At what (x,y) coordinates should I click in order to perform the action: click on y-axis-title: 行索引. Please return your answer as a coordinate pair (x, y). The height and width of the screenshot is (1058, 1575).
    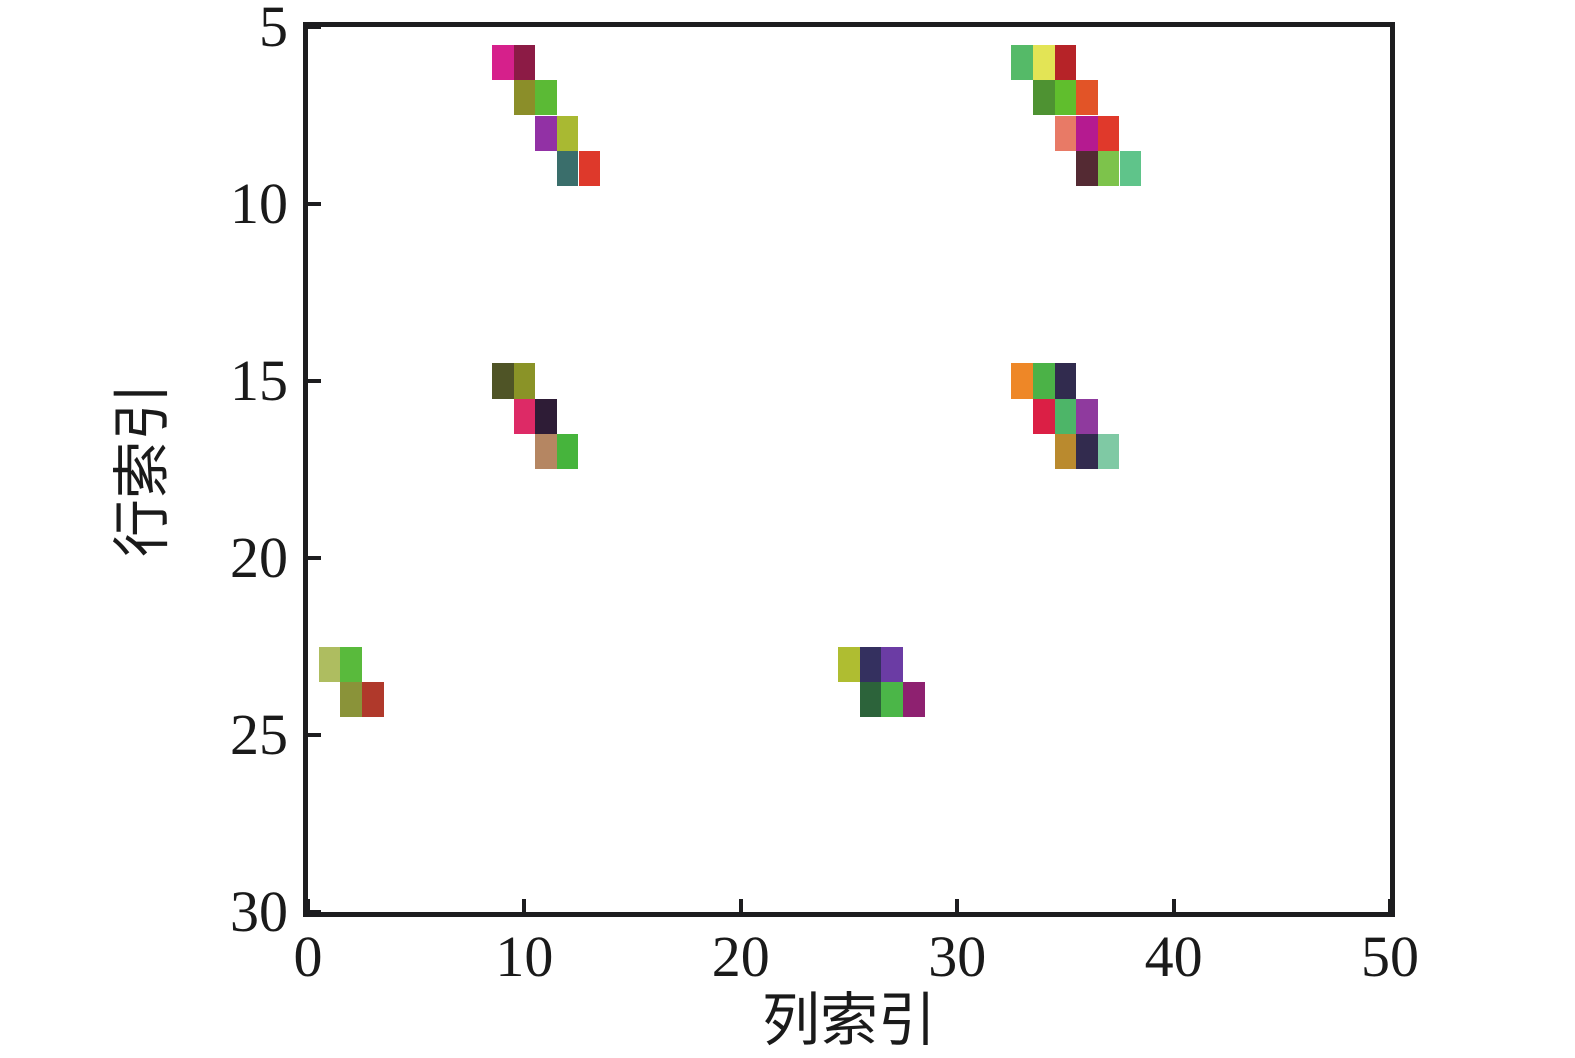
    Looking at the image, I should click on (142, 470).